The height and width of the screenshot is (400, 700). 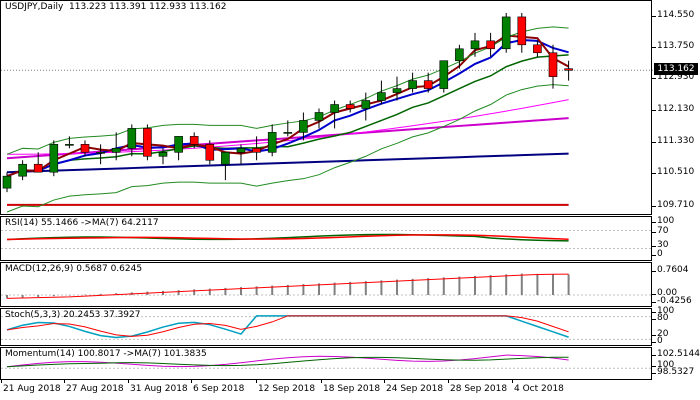 What do you see at coordinates (287, 326) in the screenshot?
I see `stoch-d-line` at bounding box center [287, 326].